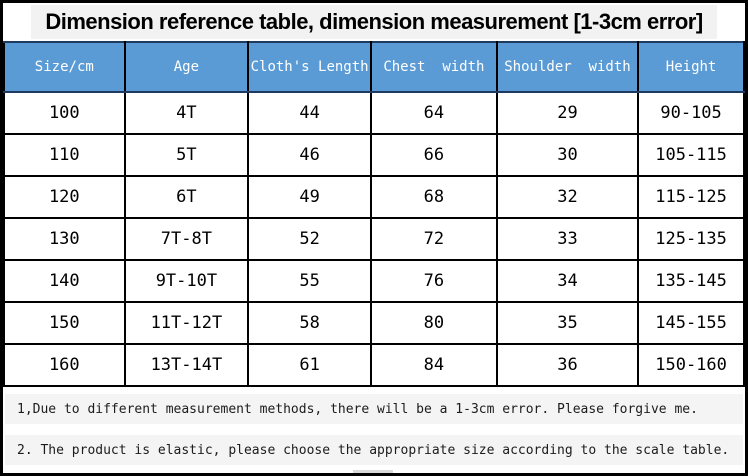 Image resolution: width=748 pixels, height=476 pixels. I want to click on table-cell: 44, so click(310, 113).